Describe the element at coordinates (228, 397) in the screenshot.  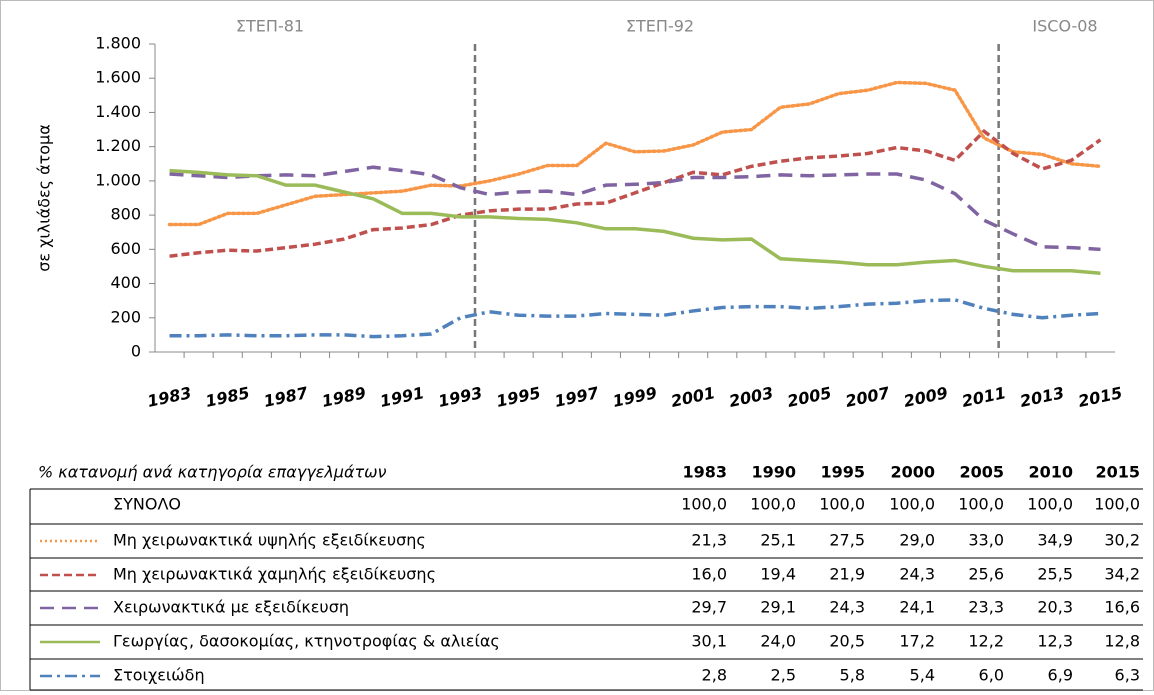
I see `x-tick-label: 1985` at that location.